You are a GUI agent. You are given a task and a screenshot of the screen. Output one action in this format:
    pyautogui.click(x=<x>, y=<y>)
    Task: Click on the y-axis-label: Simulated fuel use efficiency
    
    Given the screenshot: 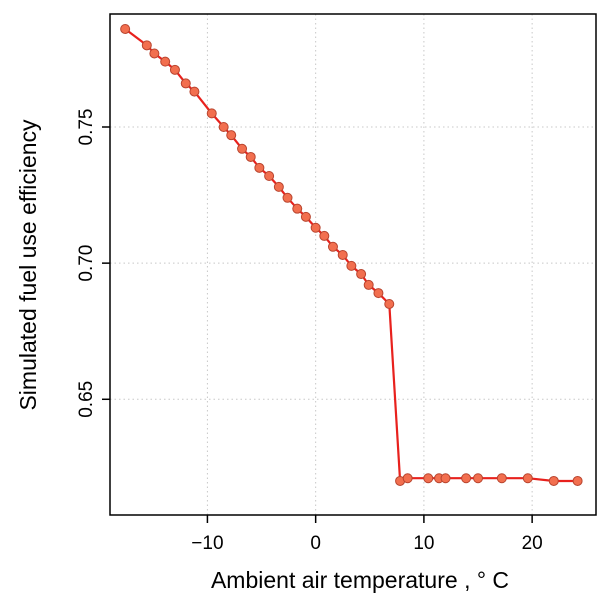 What is the action you would take?
    pyautogui.click(x=28, y=265)
    